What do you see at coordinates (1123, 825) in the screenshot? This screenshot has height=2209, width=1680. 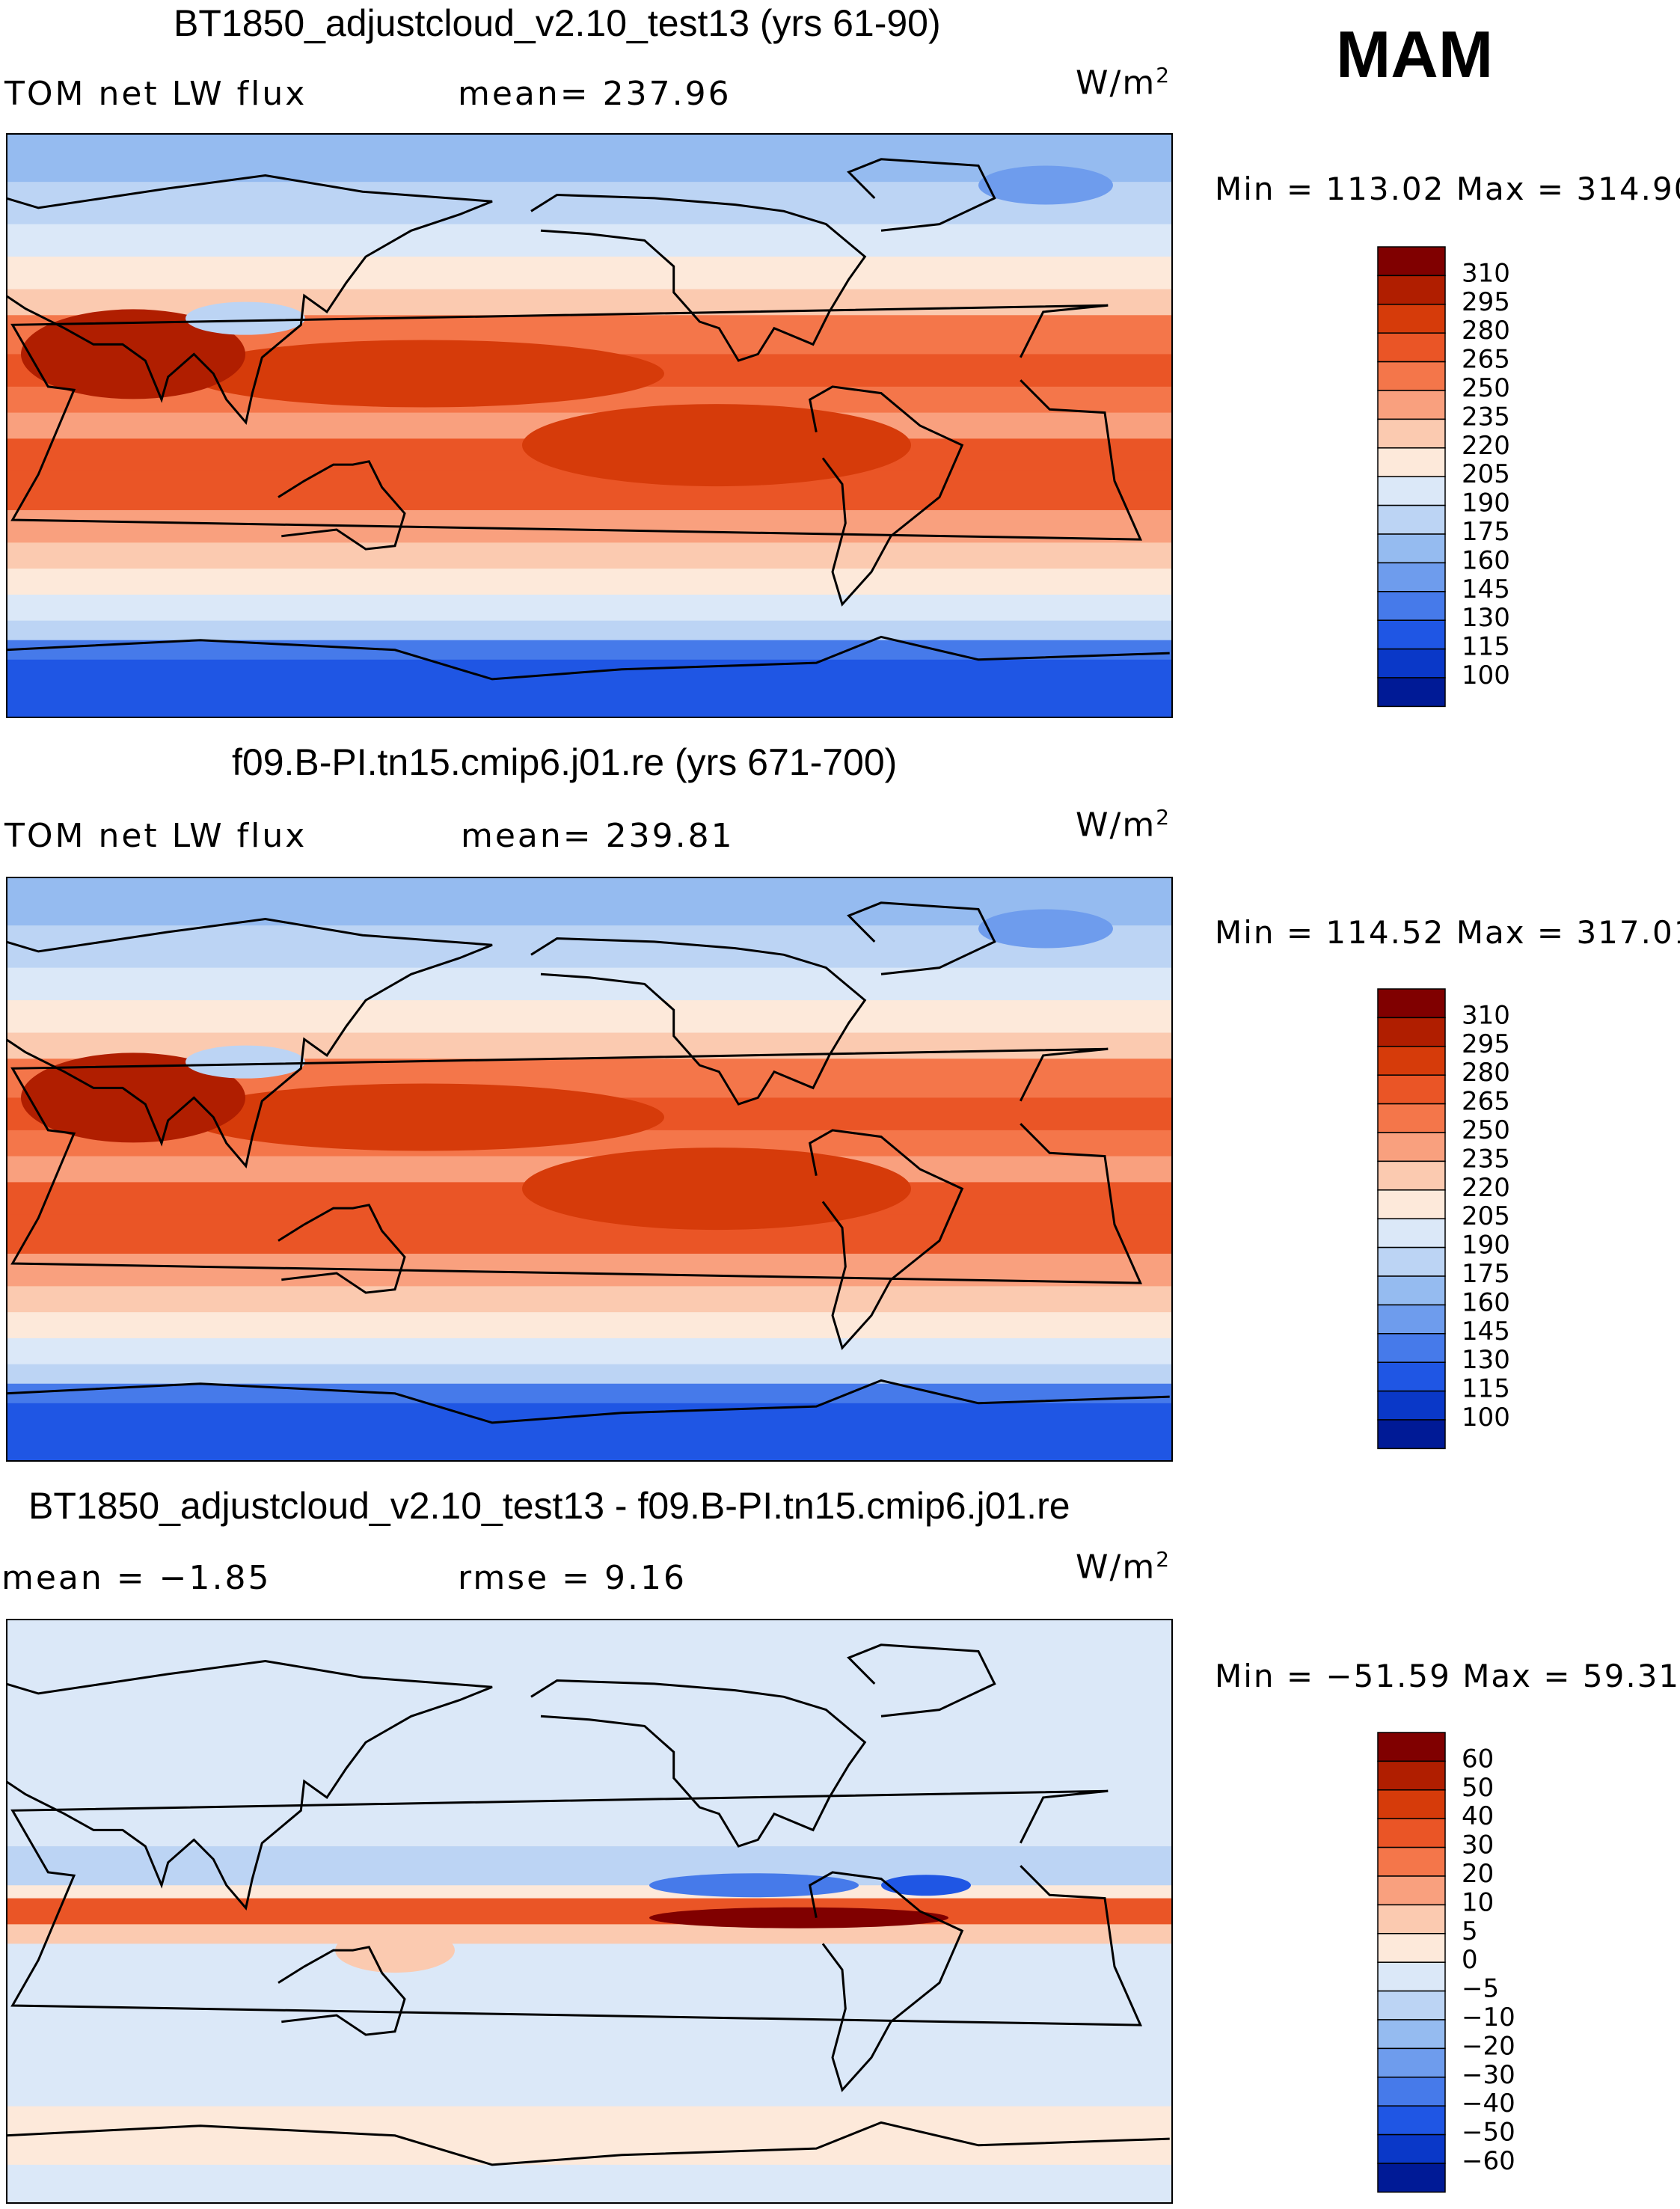 I see `panel-2-units: W/m2` at bounding box center [1123, 825].